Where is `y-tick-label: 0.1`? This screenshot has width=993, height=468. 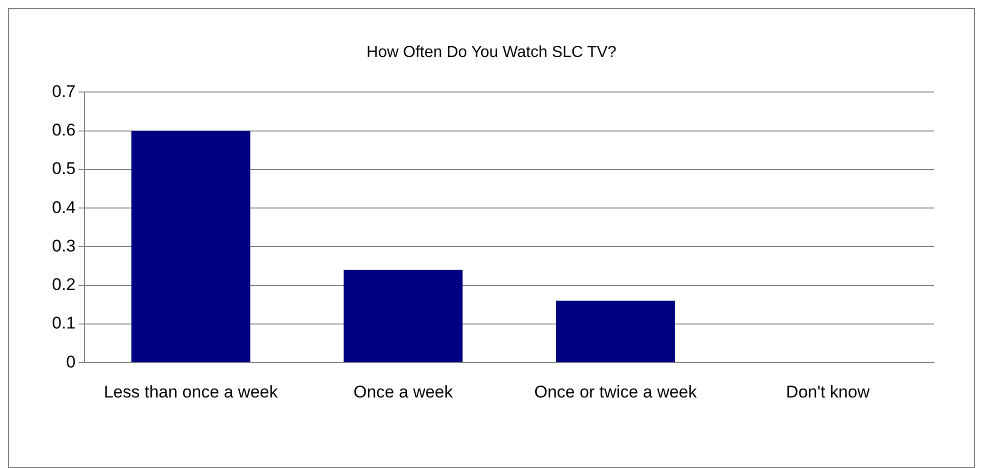
y-tick-label: 0.1 is located at coordinates (64, 323).